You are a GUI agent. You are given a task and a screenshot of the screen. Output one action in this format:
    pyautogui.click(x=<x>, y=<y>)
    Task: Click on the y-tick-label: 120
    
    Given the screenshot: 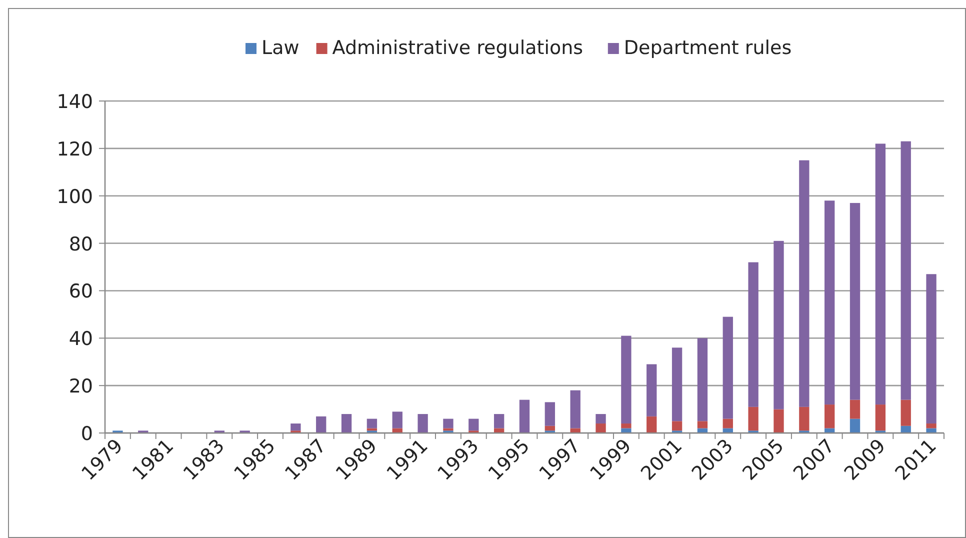 What is the action you would take?
    pyautogui.click(x=74, y=149)
    